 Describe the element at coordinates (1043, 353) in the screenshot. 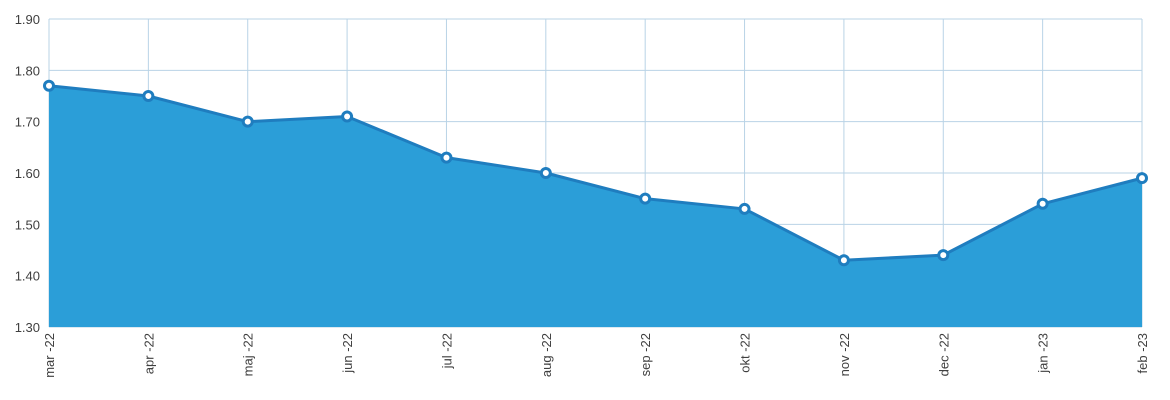

I see `x-tick-label: jan -23` at that location.